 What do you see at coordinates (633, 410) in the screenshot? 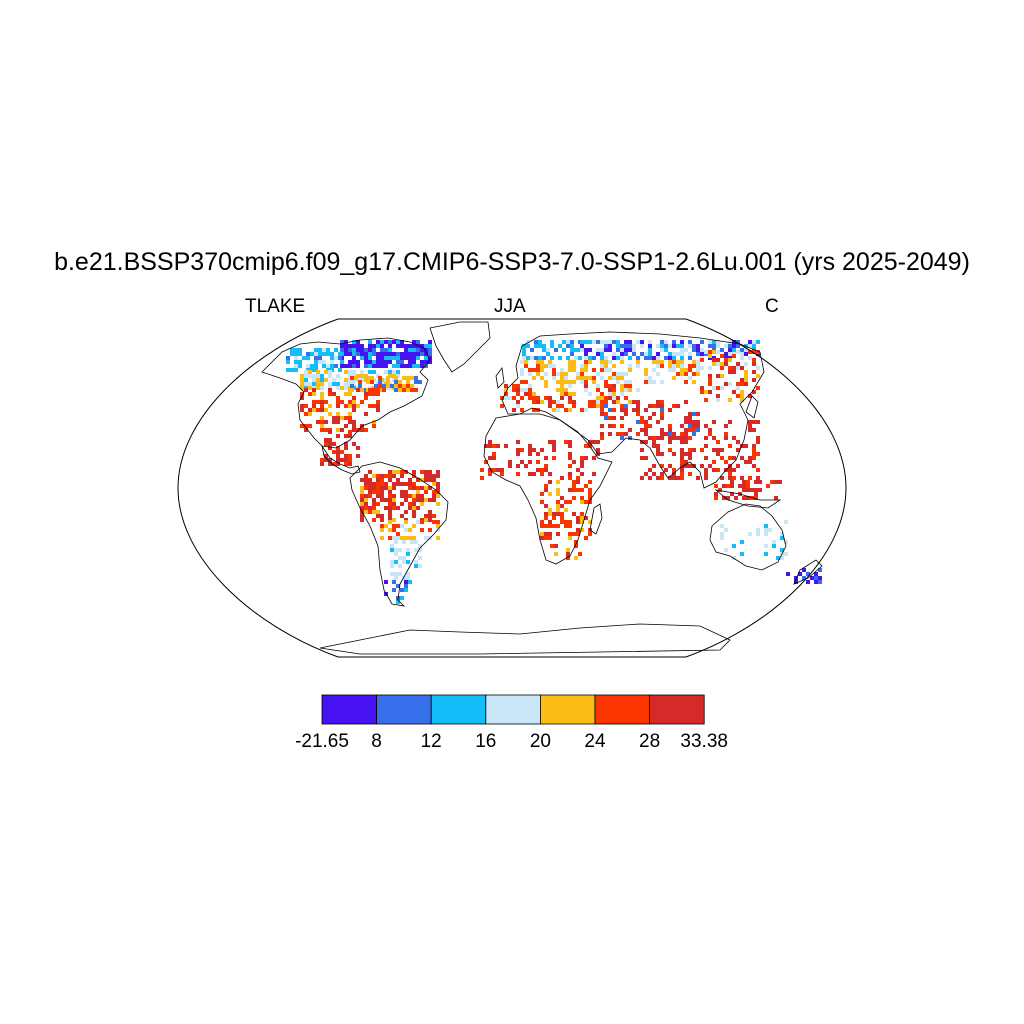
I see `coastline-eurasia` at bounding box center [633, 410].